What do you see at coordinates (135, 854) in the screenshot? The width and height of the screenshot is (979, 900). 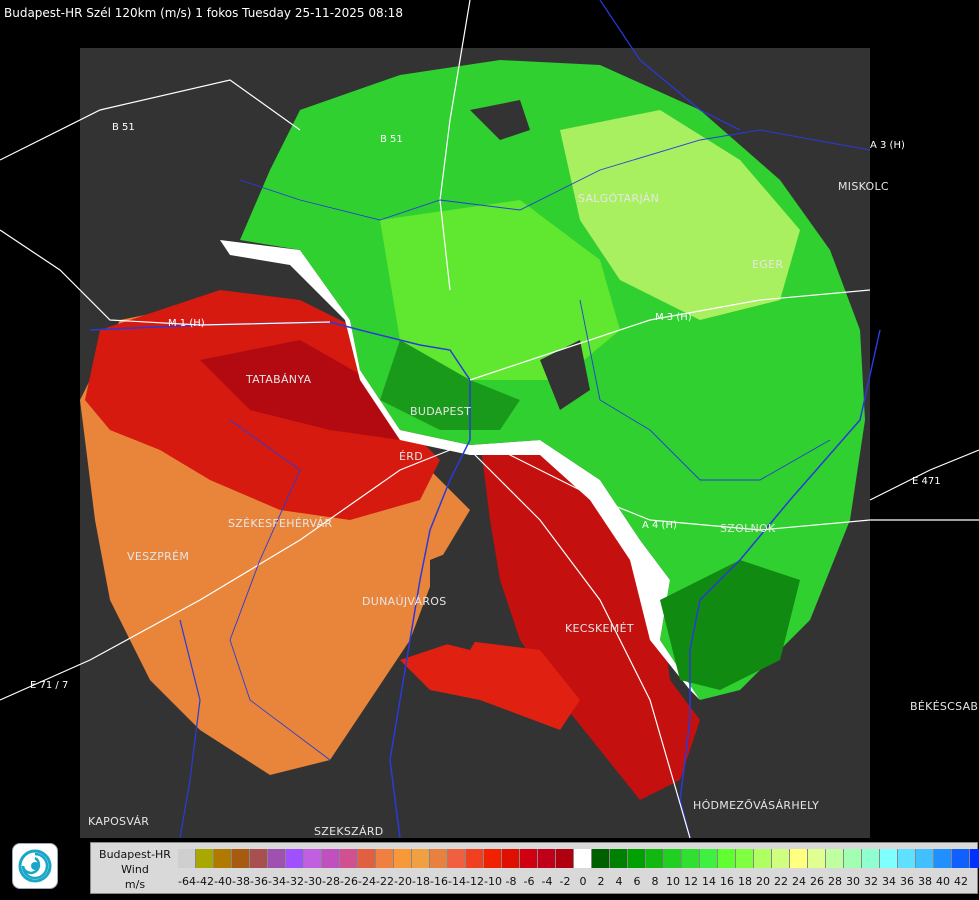 I see `legend-station: Budapest-HR` at bounding box center [135, 854].